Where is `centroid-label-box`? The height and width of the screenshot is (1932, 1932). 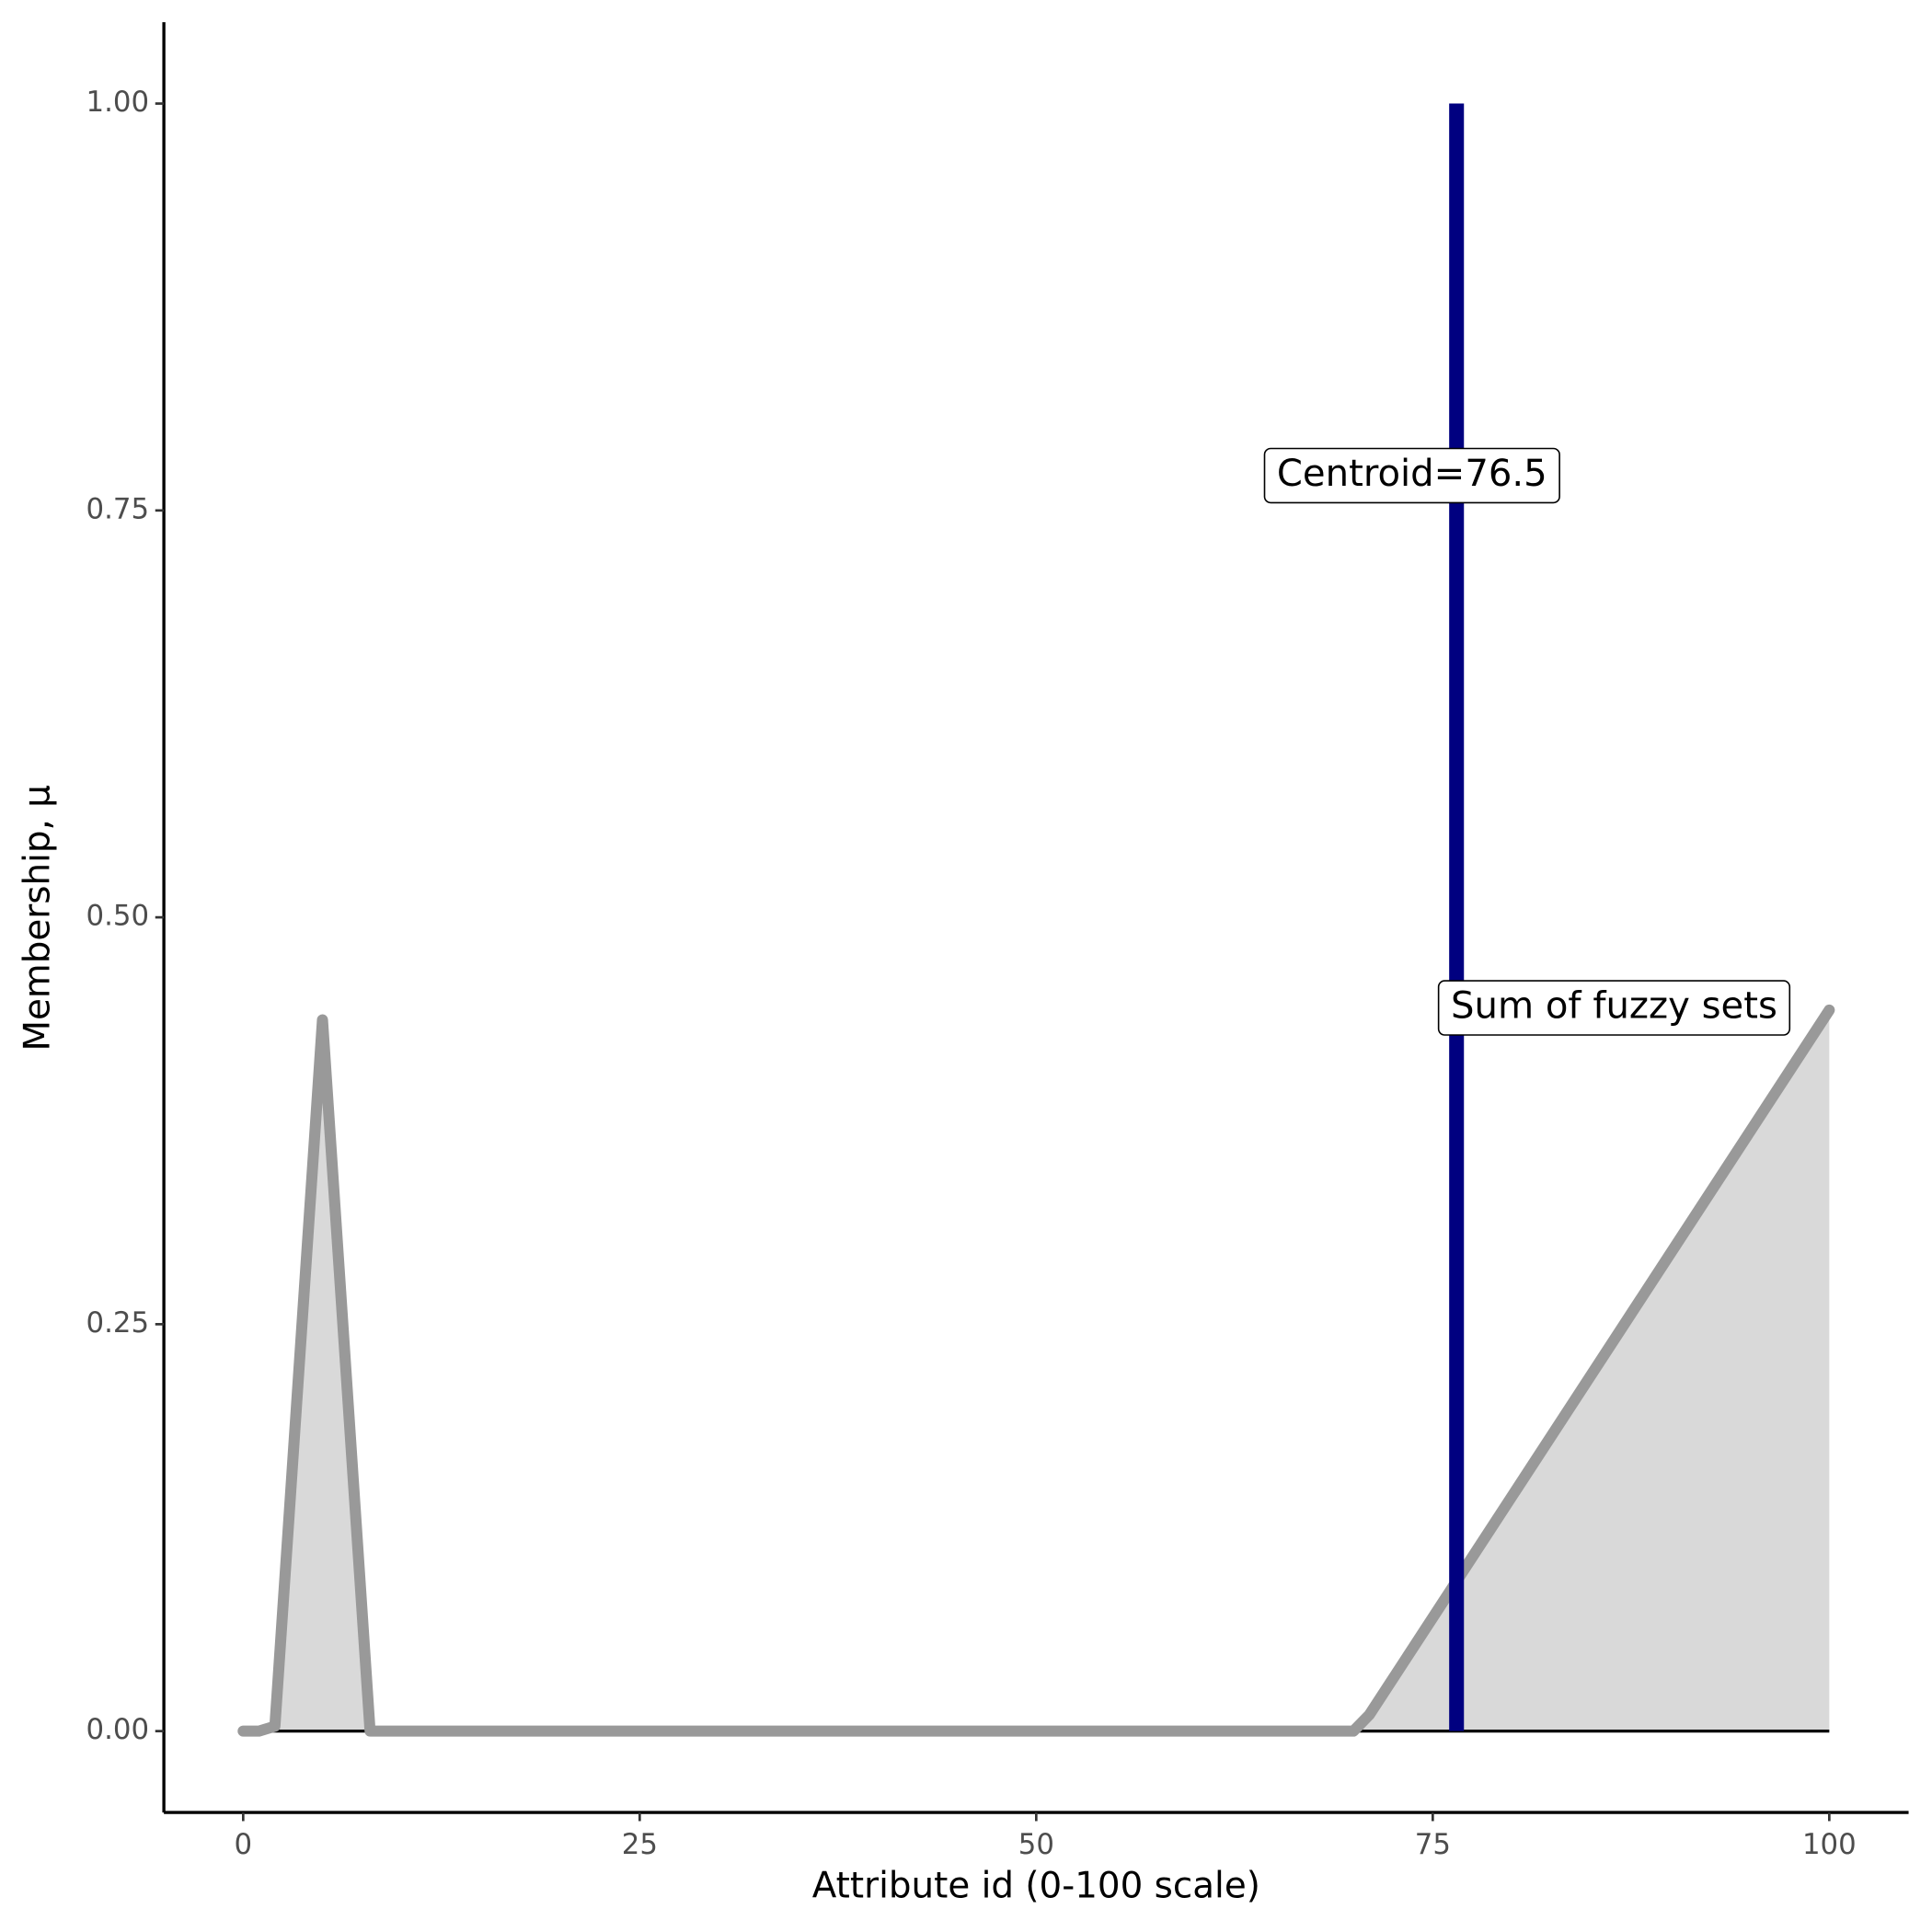 centroid-label-box is located at coordinates (1411, 475).